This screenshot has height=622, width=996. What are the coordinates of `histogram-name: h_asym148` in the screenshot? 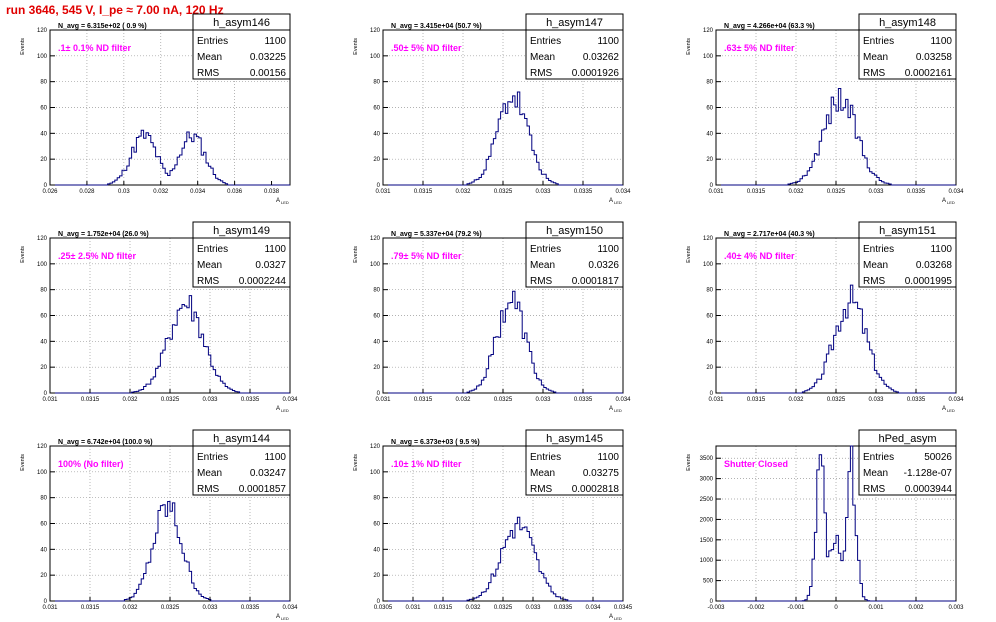 It's located at (907, 23).